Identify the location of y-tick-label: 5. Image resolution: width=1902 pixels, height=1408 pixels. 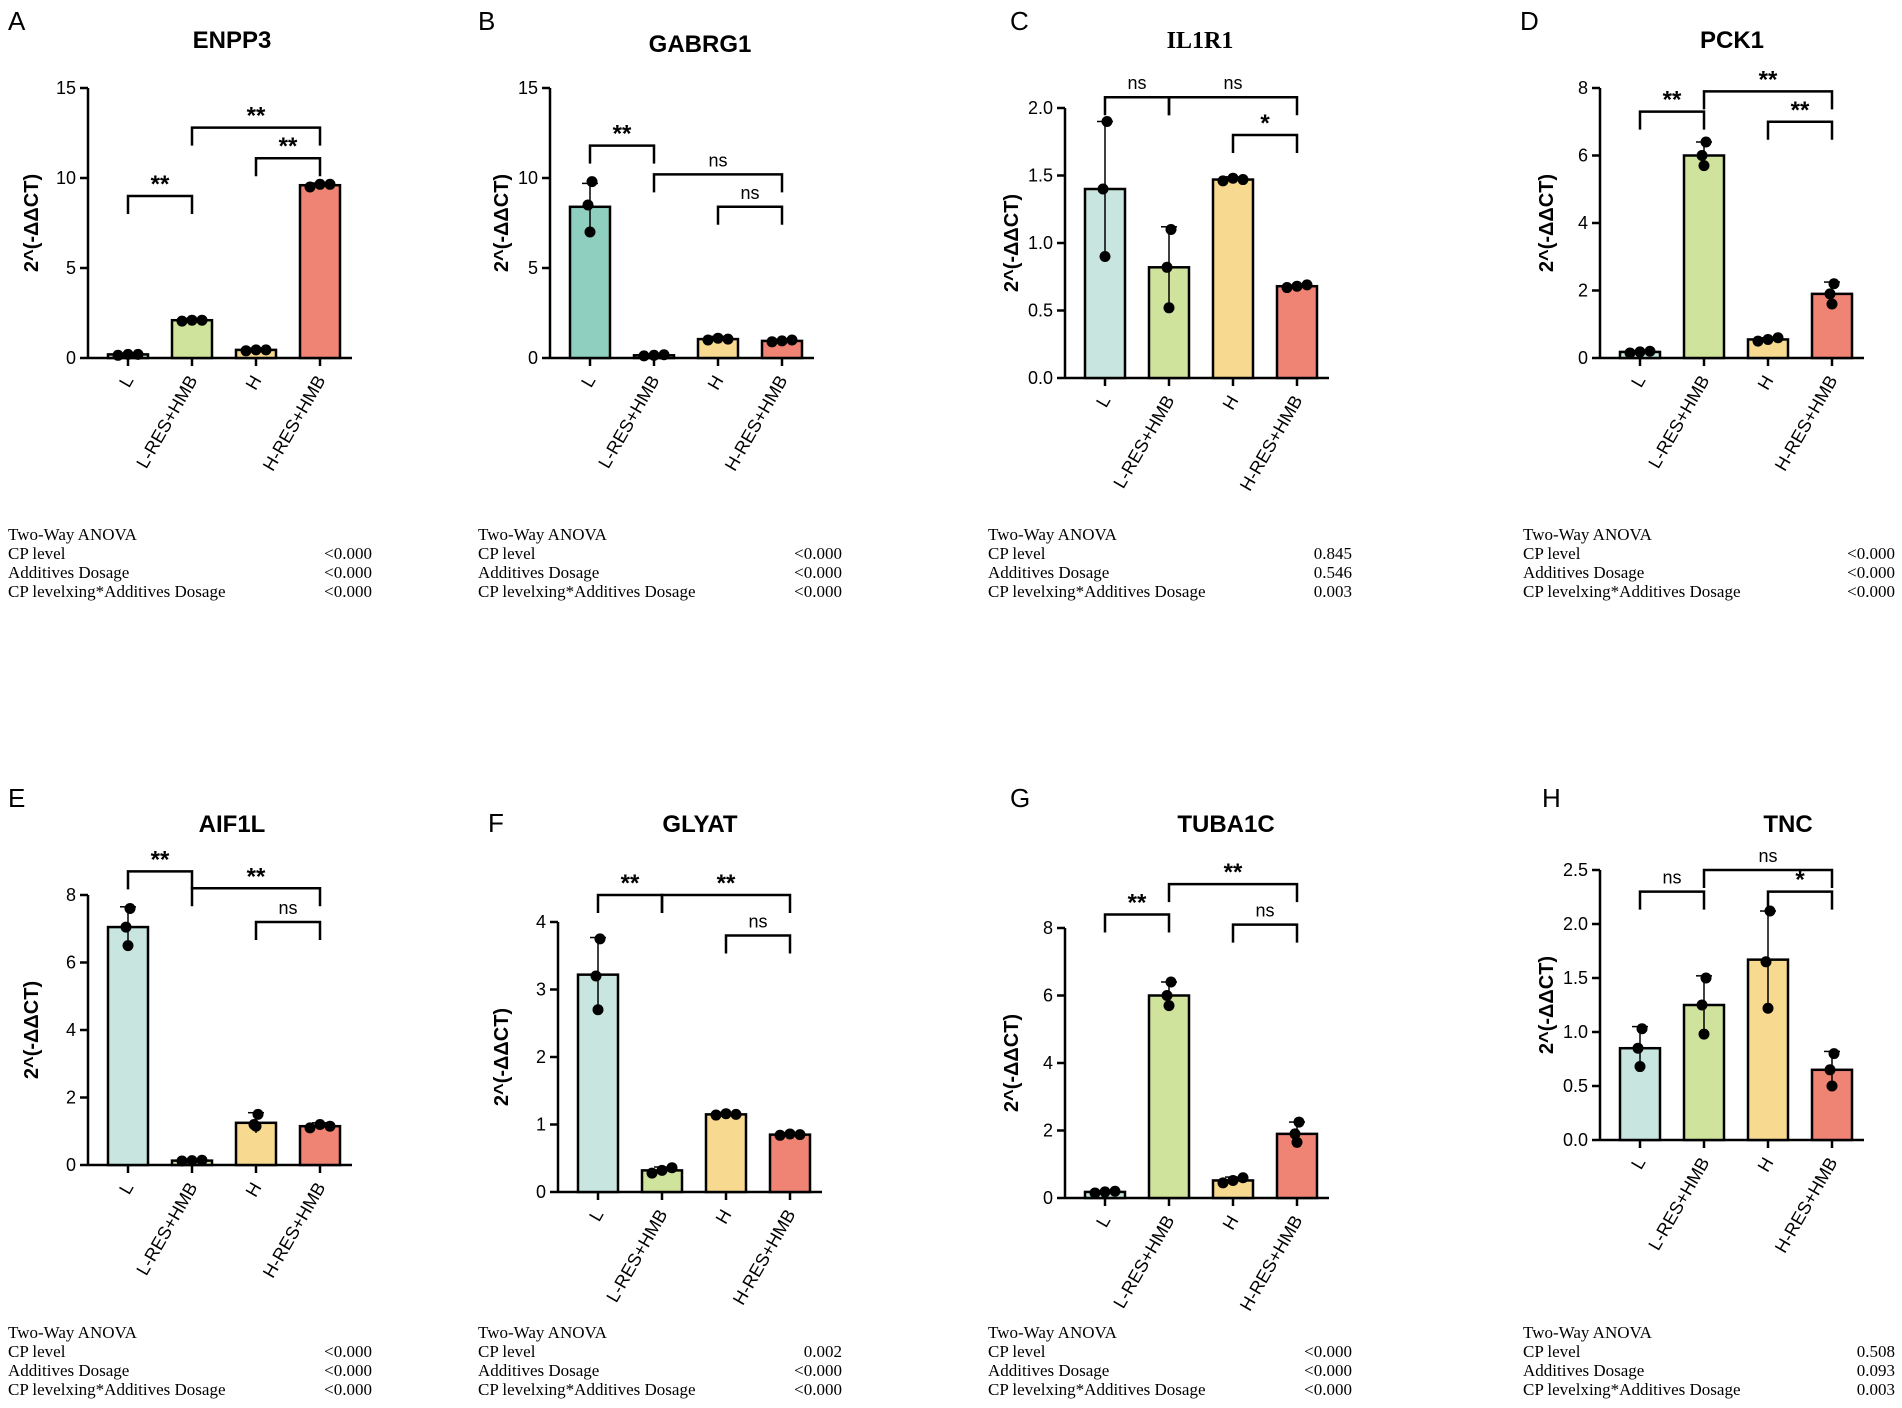
(71, 268).